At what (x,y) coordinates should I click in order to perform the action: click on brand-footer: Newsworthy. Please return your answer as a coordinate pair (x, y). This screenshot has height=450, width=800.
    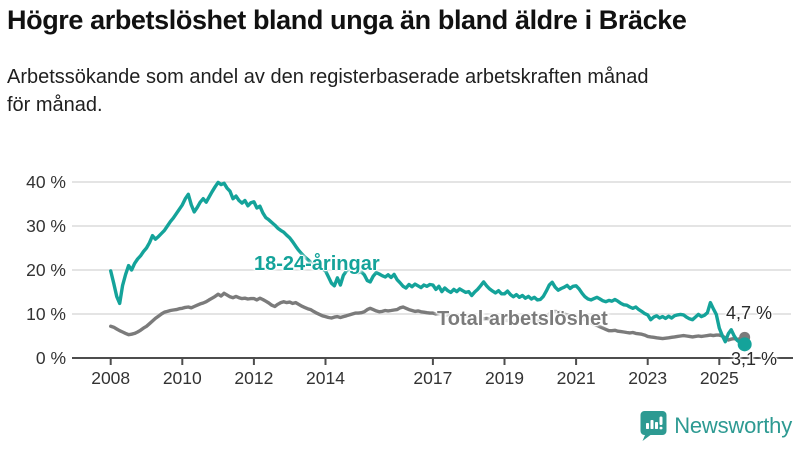
    Looking at the image, I should click on (716, 425).